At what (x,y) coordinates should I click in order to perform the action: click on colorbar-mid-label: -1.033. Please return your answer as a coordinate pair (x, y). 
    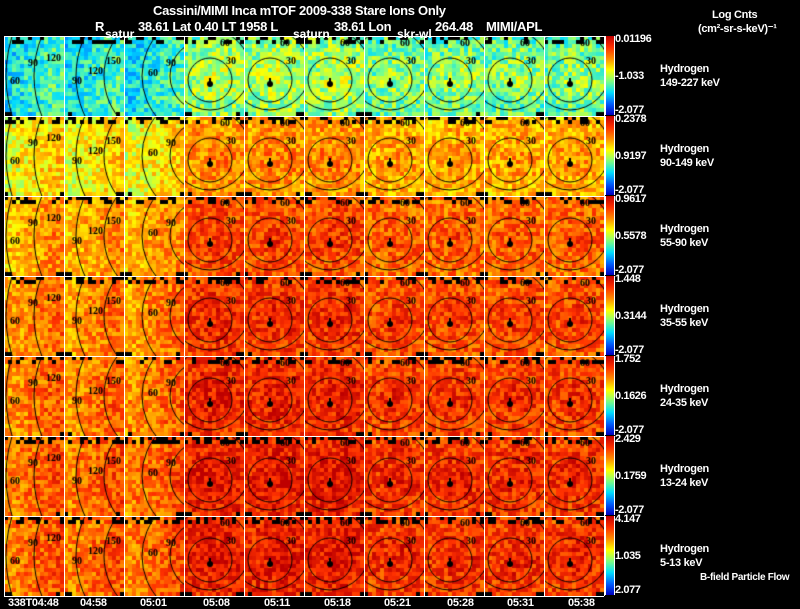
    Looking at the image, I should click on (629, 76).